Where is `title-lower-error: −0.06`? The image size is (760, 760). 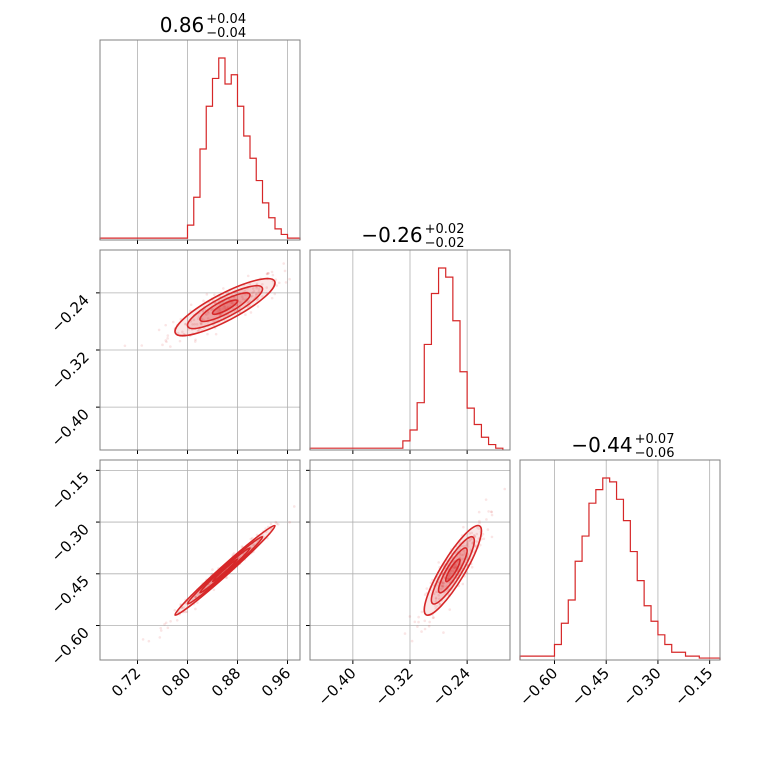 title-lower-error: −0.06 is located at coordinates (655, 453).